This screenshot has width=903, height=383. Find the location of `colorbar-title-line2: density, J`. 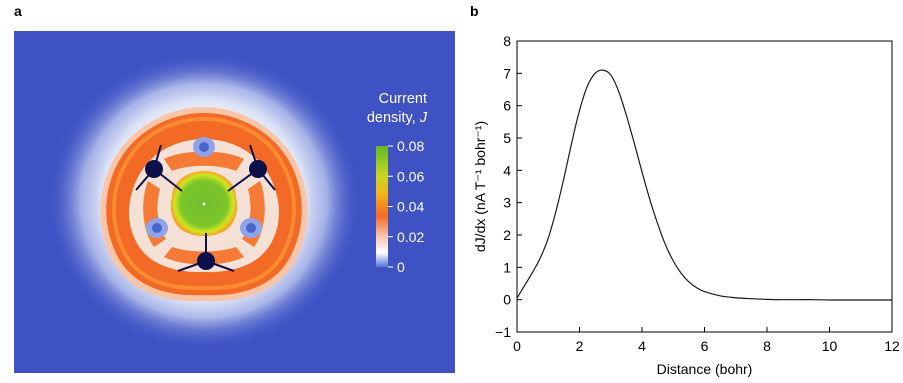

colorbar-title-line2: density, J is located at coordinates (397, 118).